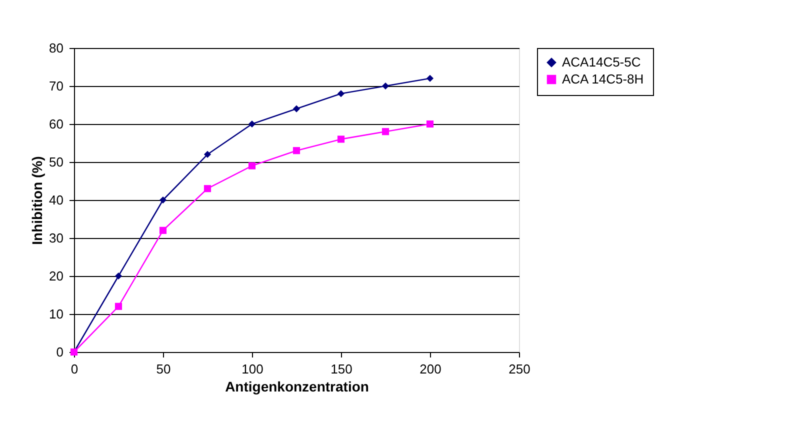 The width and height of the screenshot is (785, 439). I want to click on y-tick-label: 30, so click(56, 238).